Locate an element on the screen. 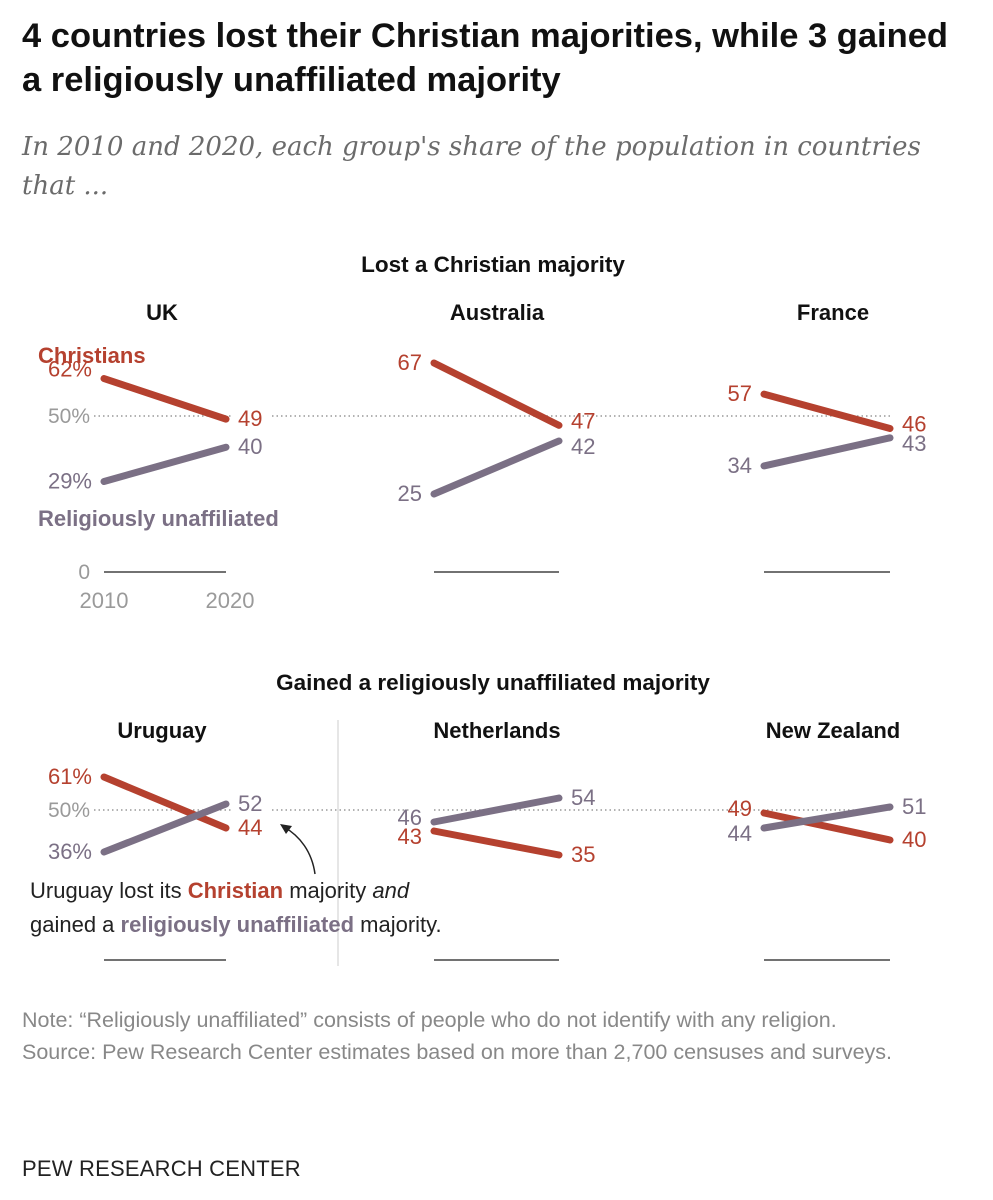 The width and height of the screenshot is (993, 1200). value-label-christians-2010-australia: 67 is located at coordinates (410, 362).